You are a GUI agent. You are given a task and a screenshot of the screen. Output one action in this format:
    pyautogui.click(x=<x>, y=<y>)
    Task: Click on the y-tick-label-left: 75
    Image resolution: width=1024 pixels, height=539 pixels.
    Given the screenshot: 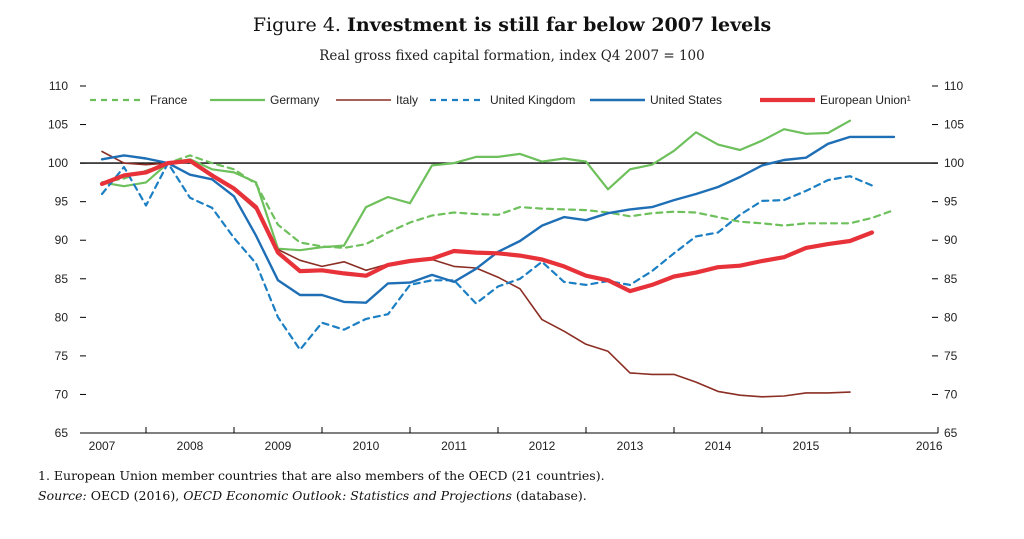 What is the action you would take?
    pyautogui.click(x=62, y=356)
    